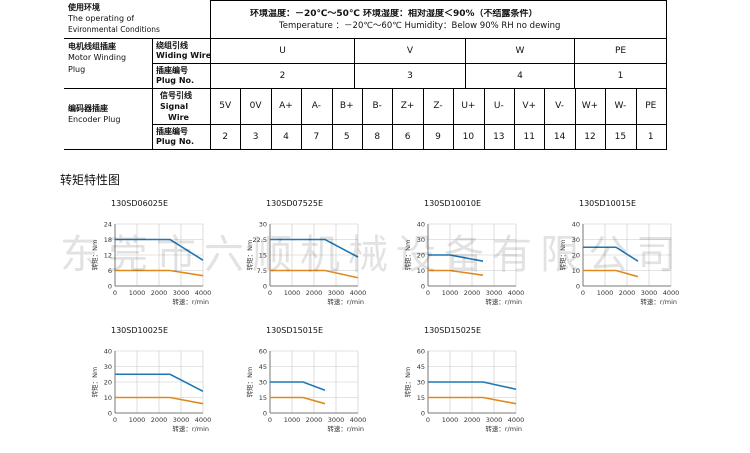 The width and height of the screenshot is (750, 453). What do you see at coordinates (438, 137) in the screenshot?
I see `encoder-pin: 9` at bounding box center [438, 137].